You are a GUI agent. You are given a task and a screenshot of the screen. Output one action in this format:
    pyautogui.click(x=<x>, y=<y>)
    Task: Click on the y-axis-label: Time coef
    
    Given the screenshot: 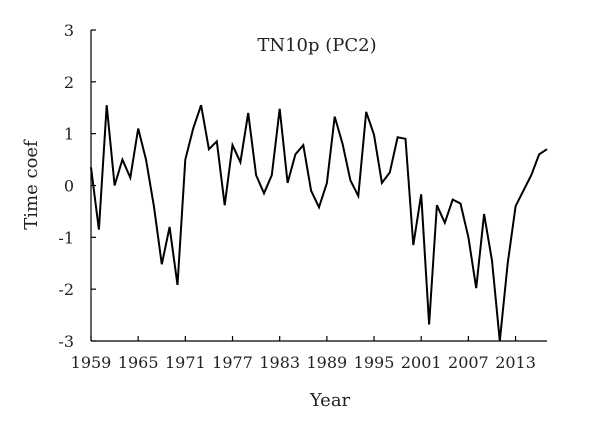 What is the action you would take?
    pyautogui.click(x=31, y=184)
    